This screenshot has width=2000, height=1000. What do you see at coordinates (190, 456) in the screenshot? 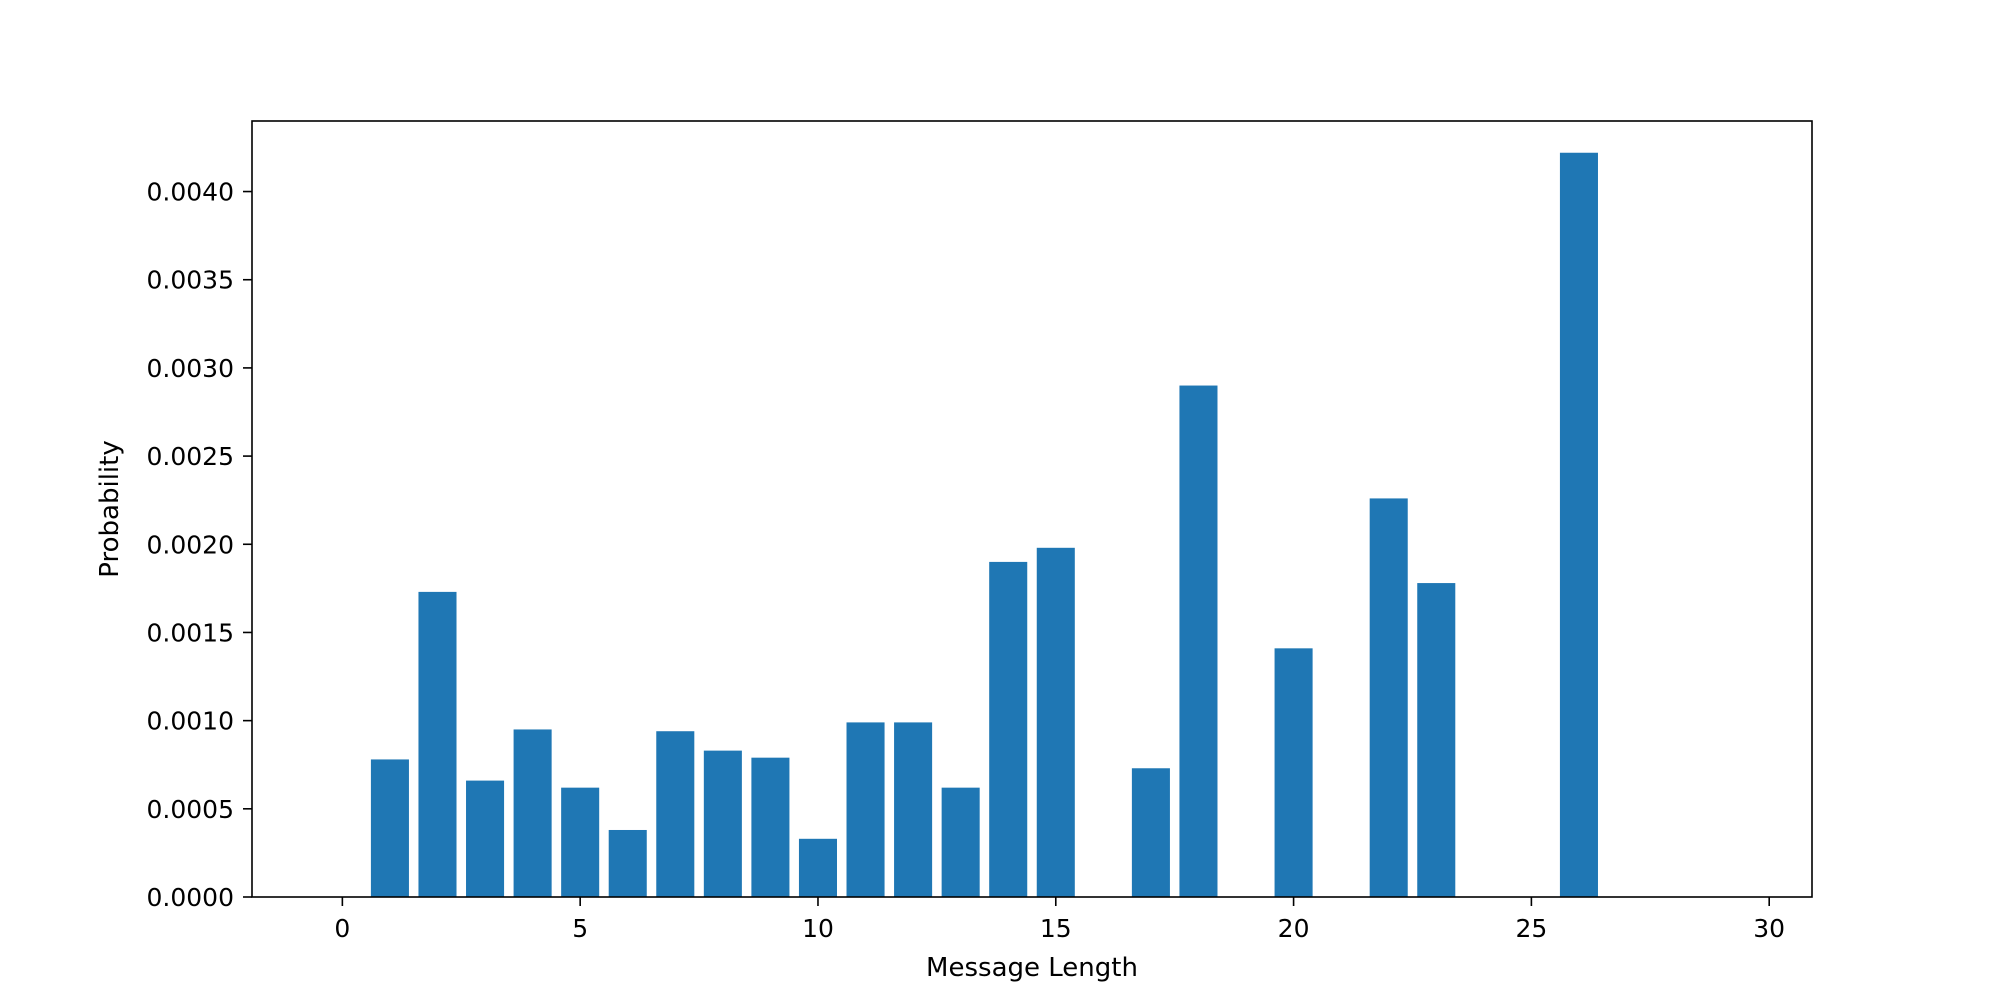
I see `y-tick-label: 0.0025` at bounding box center [190, 456].